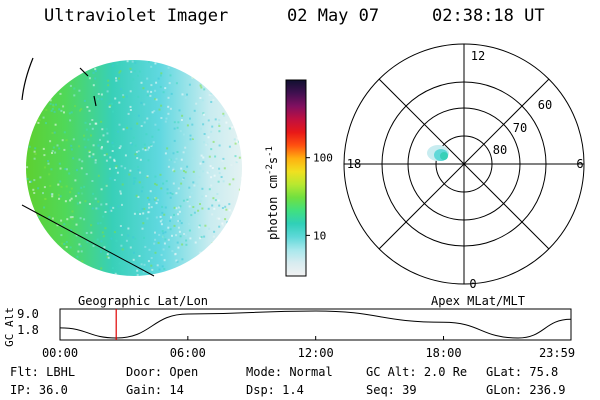 The image size is (600, 400). Describe the element at coordinates (391, 390) in the screenshot. I see `footer-seq: Seq: 39` at that location.